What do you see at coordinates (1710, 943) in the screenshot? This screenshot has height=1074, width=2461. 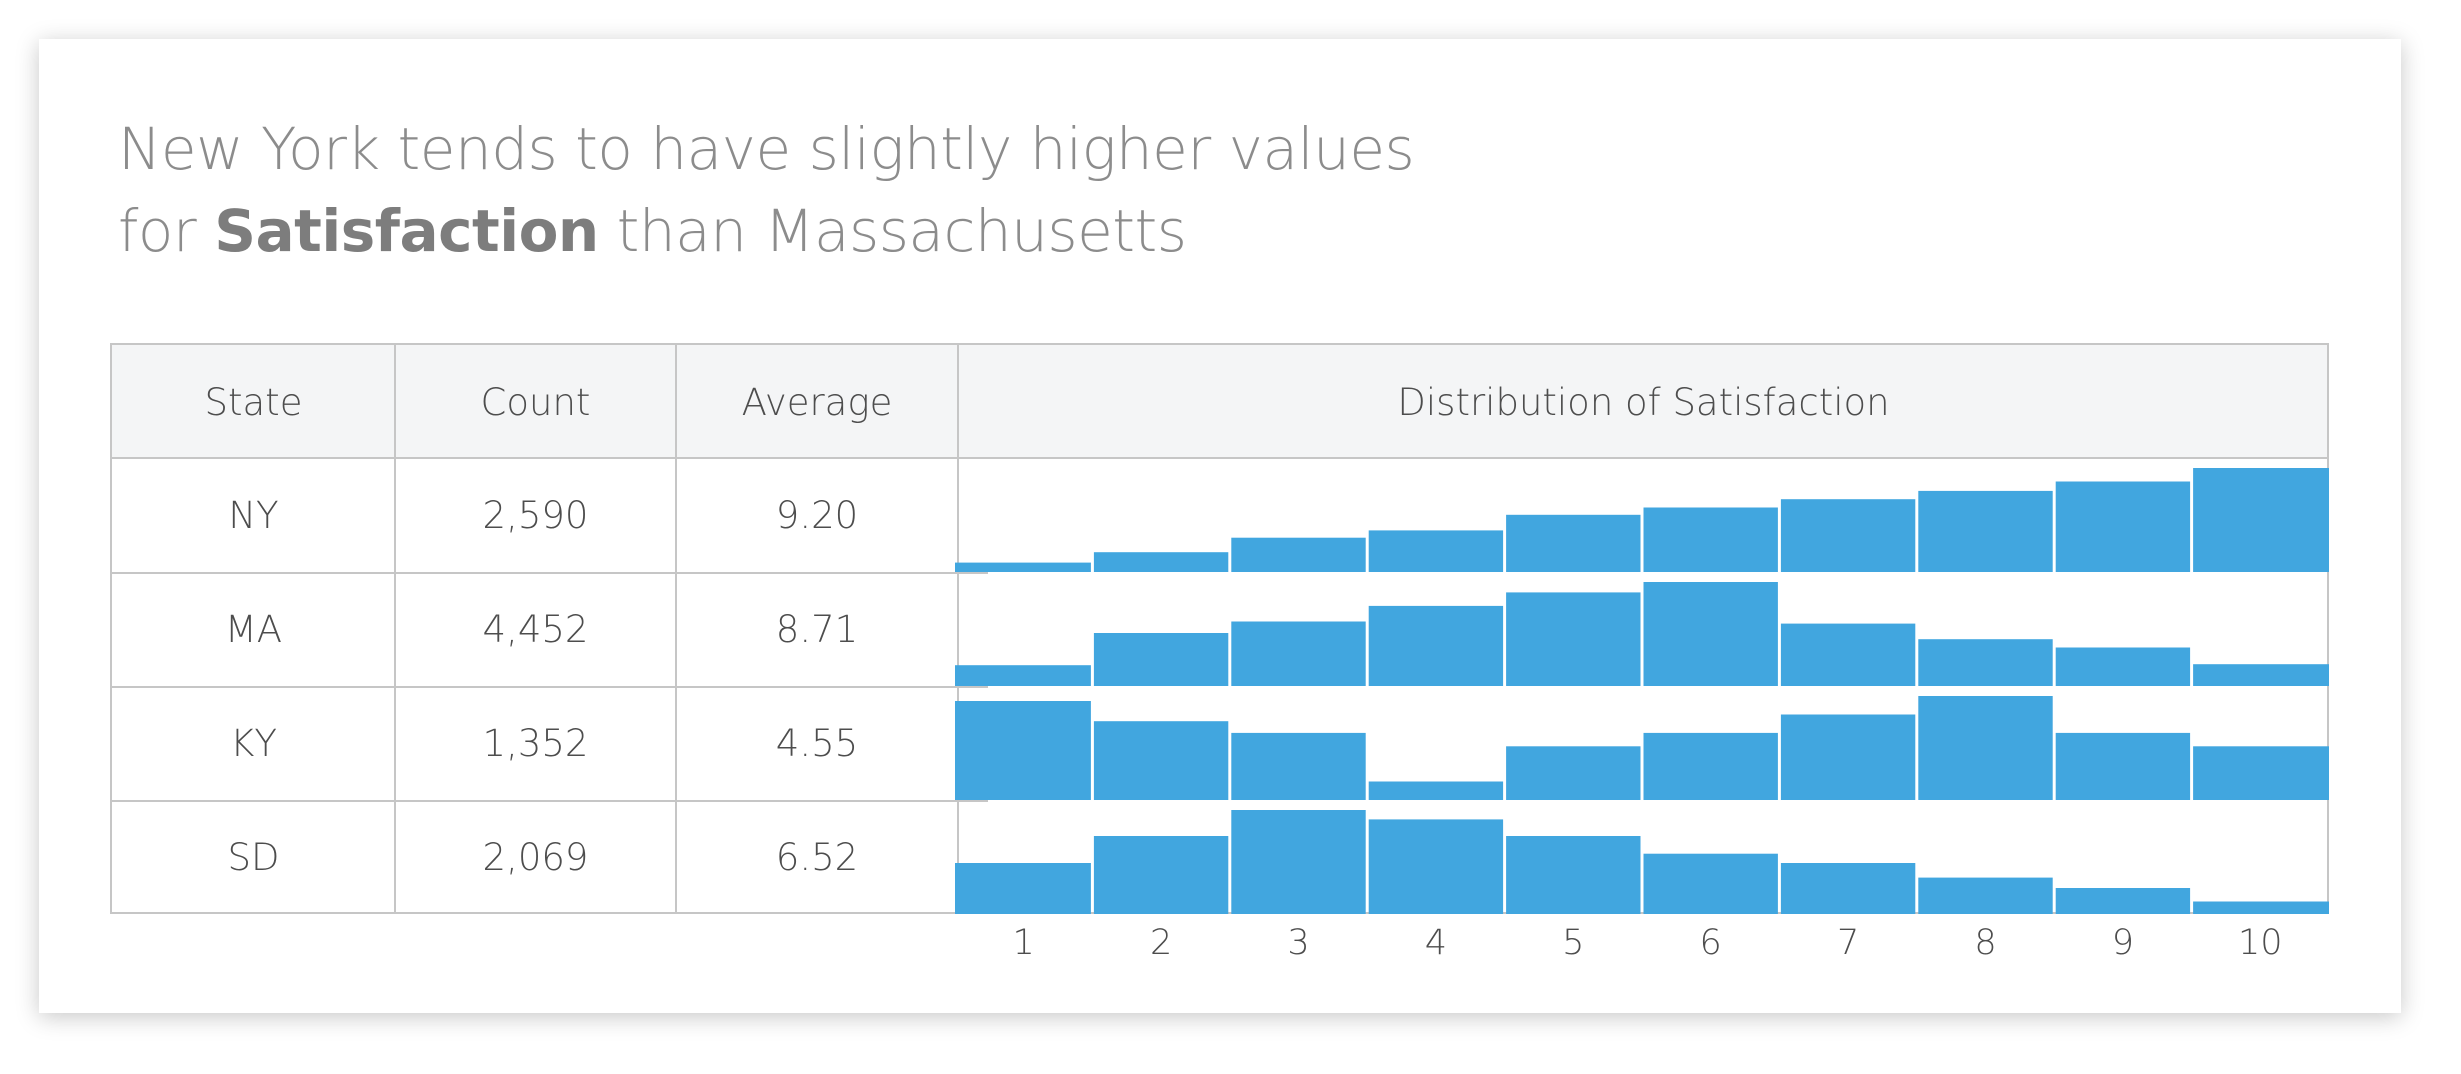 I see `x-tick-label: 6` at bounding box center [1710, 943].